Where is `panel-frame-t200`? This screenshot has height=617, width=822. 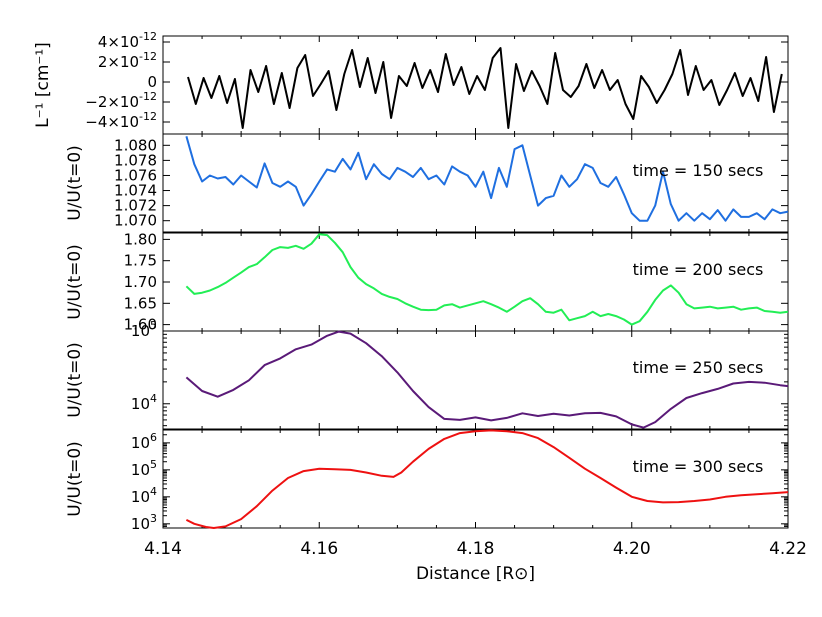 panel-frame-t200 is located at coordinates (475, 282).